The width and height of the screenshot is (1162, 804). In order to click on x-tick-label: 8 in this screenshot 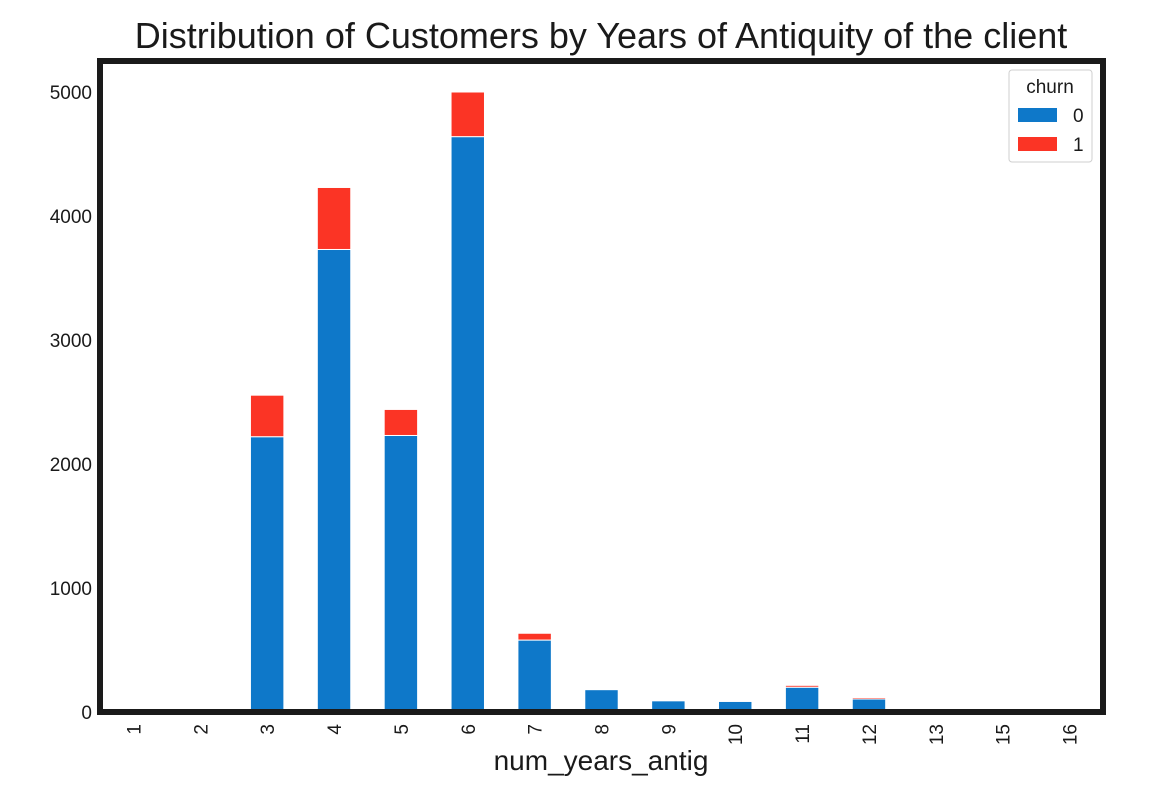, I will do `click(603, 729)`.